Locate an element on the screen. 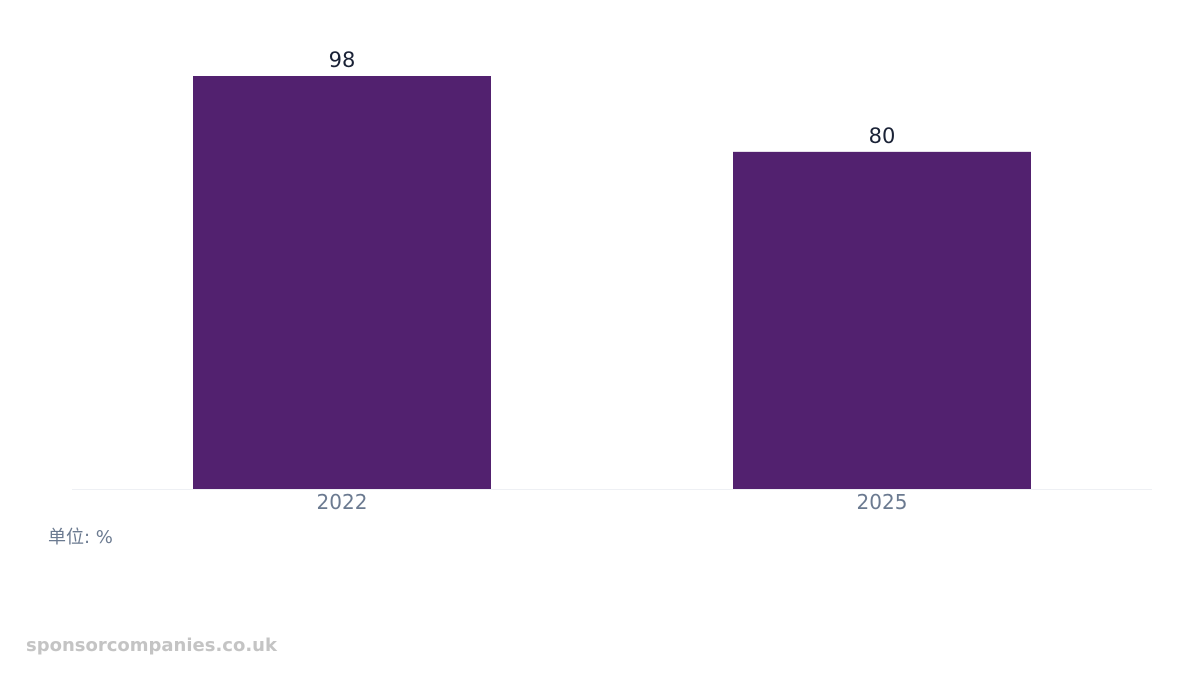 The image size is (1200, 675). data-label-2025: 80 is located at coordinates (882, 136).